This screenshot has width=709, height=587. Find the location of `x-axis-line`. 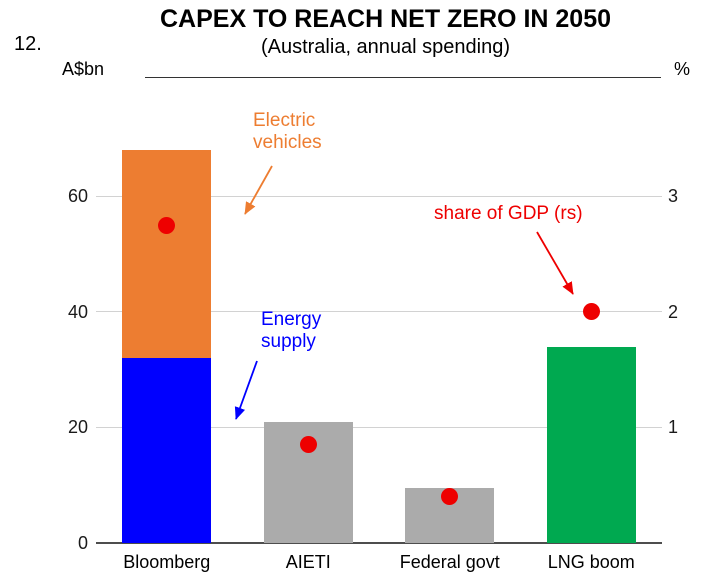

x-axis-line is located at coordinates (379, 543).